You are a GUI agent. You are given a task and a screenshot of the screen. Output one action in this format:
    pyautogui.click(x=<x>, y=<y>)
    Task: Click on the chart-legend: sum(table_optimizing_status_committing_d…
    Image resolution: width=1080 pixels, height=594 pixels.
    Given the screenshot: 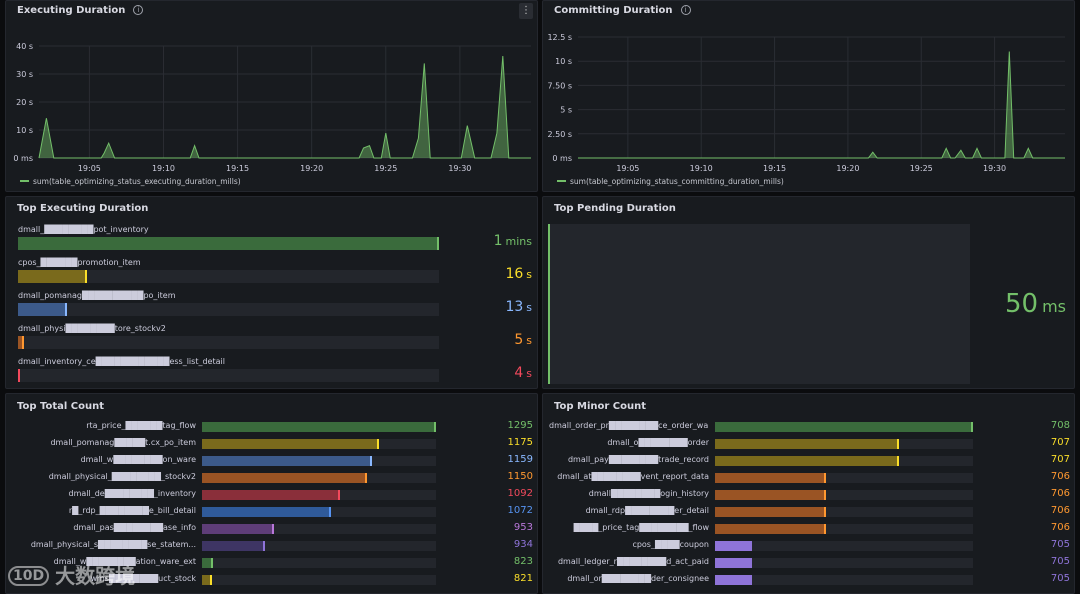 What is the action you would take?
    pyautogui.click(x=670, y=181)
    